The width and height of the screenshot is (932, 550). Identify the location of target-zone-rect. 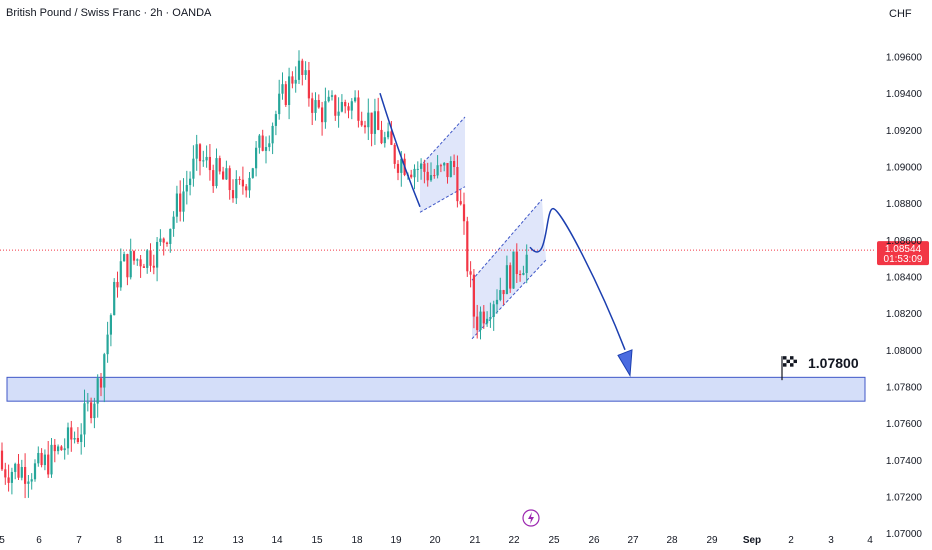
(436, 389).